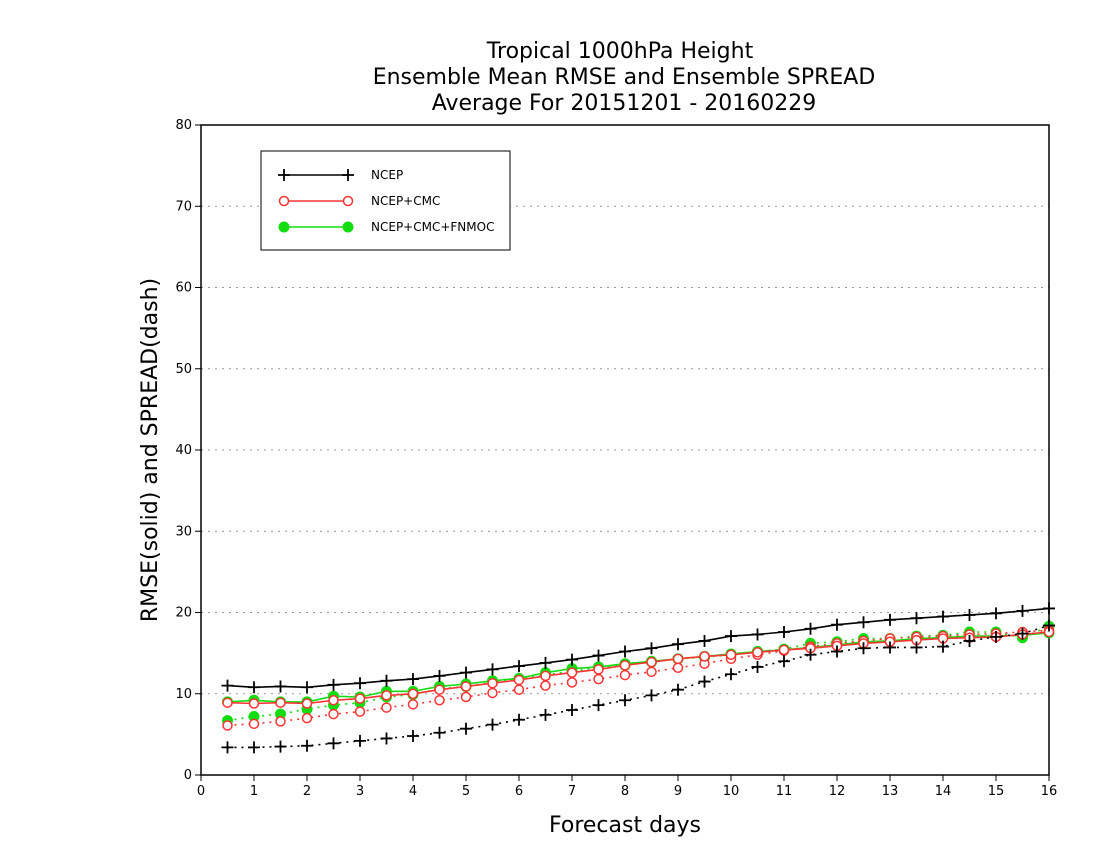 Image resolution: width=1100 pixels, height=850 pixels. I want to click on y-tick-label: 30, so click(183, 531).